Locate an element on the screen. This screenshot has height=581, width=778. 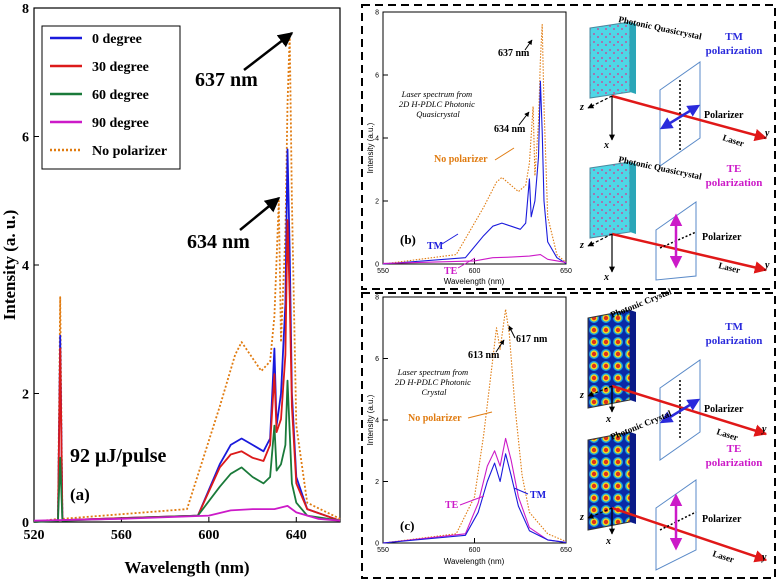
polarization-label-c-bottom: TE polarization is located at coordinates (734, 456).